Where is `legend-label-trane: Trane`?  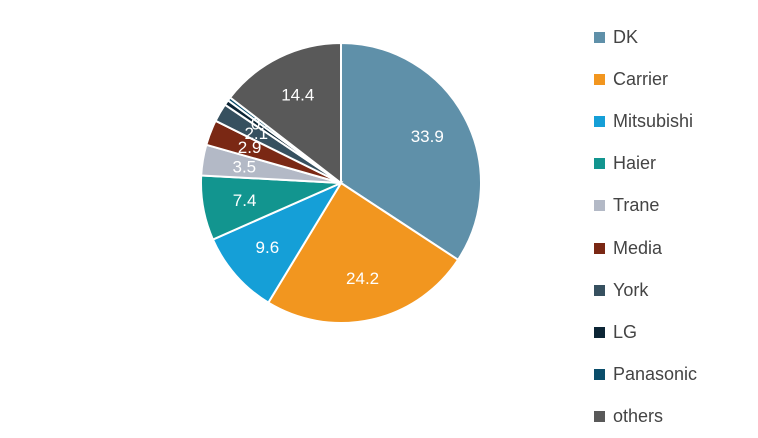
legend-label-trane: Trane is located at coordinates (636, 205).